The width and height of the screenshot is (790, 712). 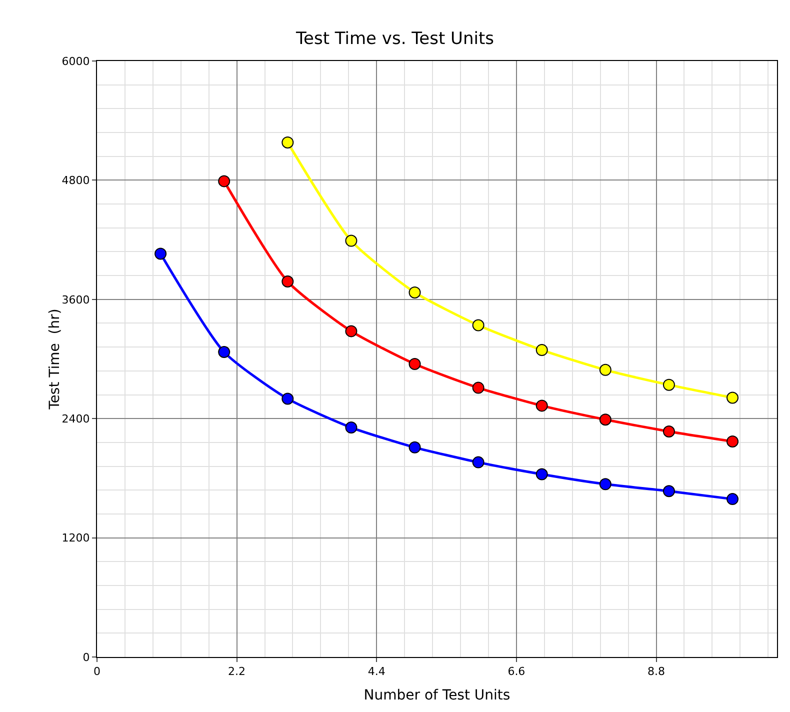 What do you see at coordinates (55, 359) in the screenshot?
I see `y-axis-title: Test Time (hr)` at bounding box center [55, 359].